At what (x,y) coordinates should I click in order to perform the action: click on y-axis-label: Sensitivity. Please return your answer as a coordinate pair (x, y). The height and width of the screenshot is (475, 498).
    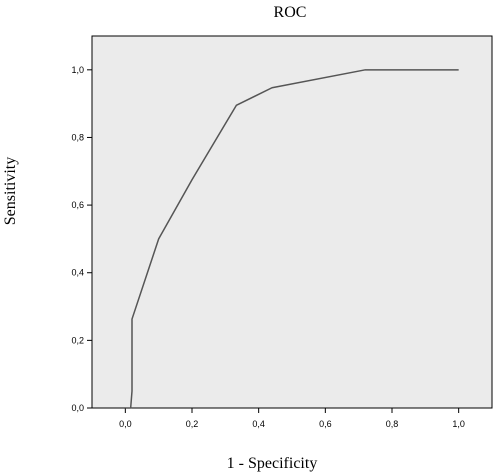
    Looking at the image, I should click on (10, 191).